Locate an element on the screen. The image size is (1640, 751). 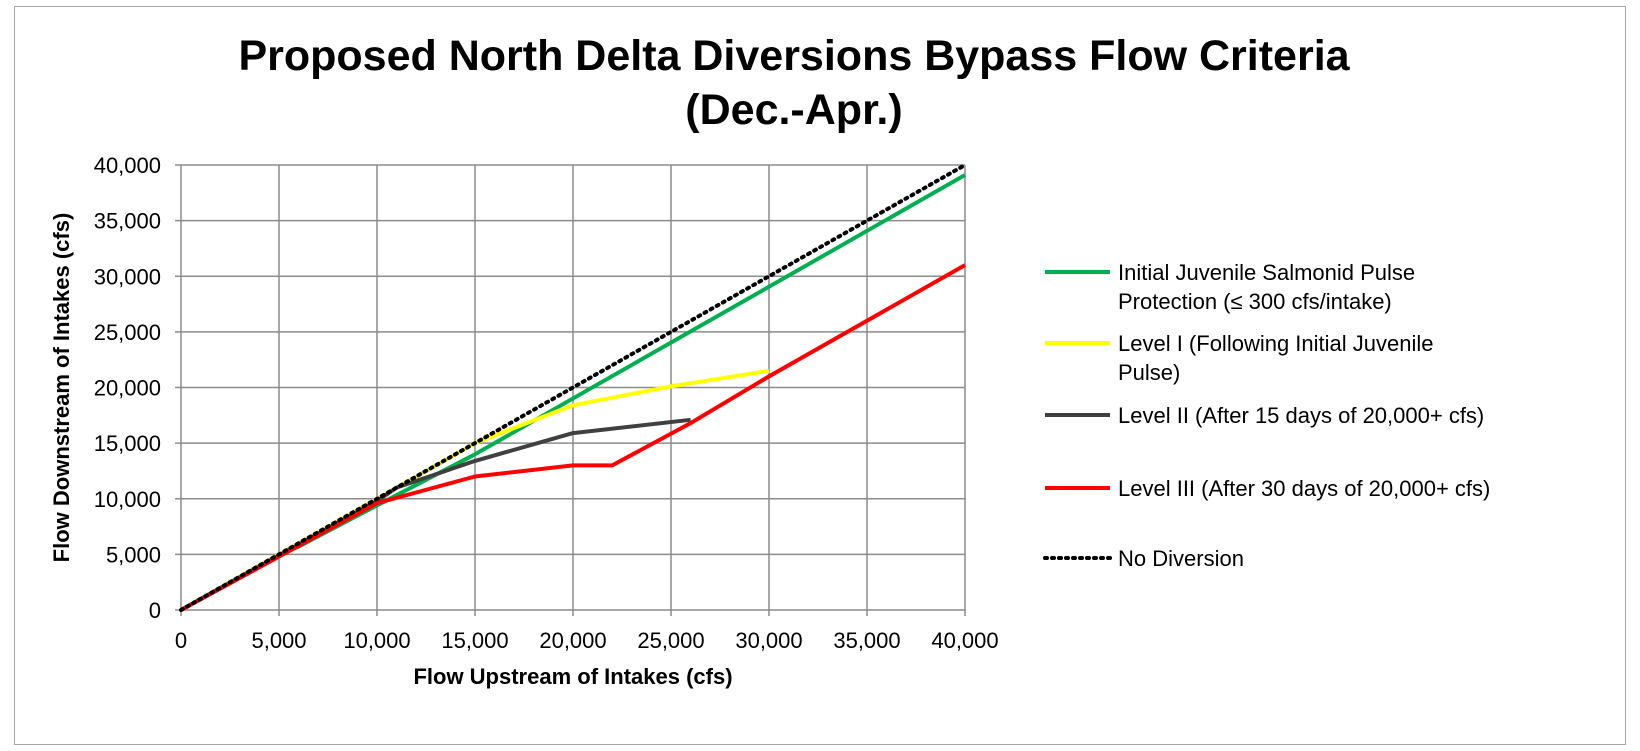
legend-label: Level II (After 15 days of 20,000+ cfs) is located at coordinates (1301, 415).